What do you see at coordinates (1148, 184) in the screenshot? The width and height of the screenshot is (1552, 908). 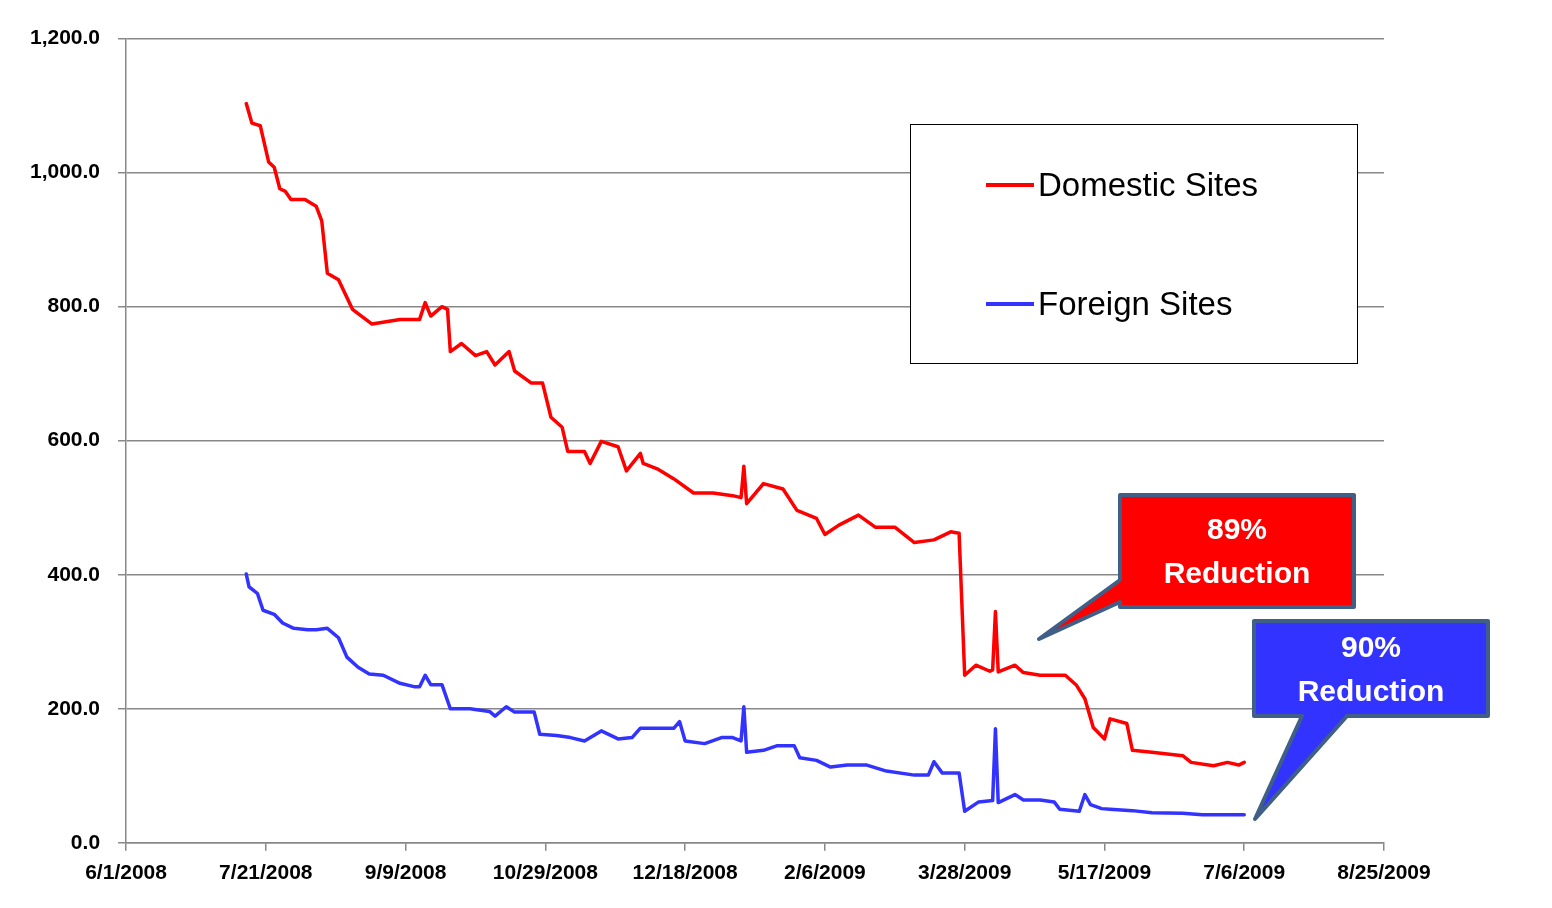 I see `legend-label: Domestic Sites` at bounding box center [1148, 184].